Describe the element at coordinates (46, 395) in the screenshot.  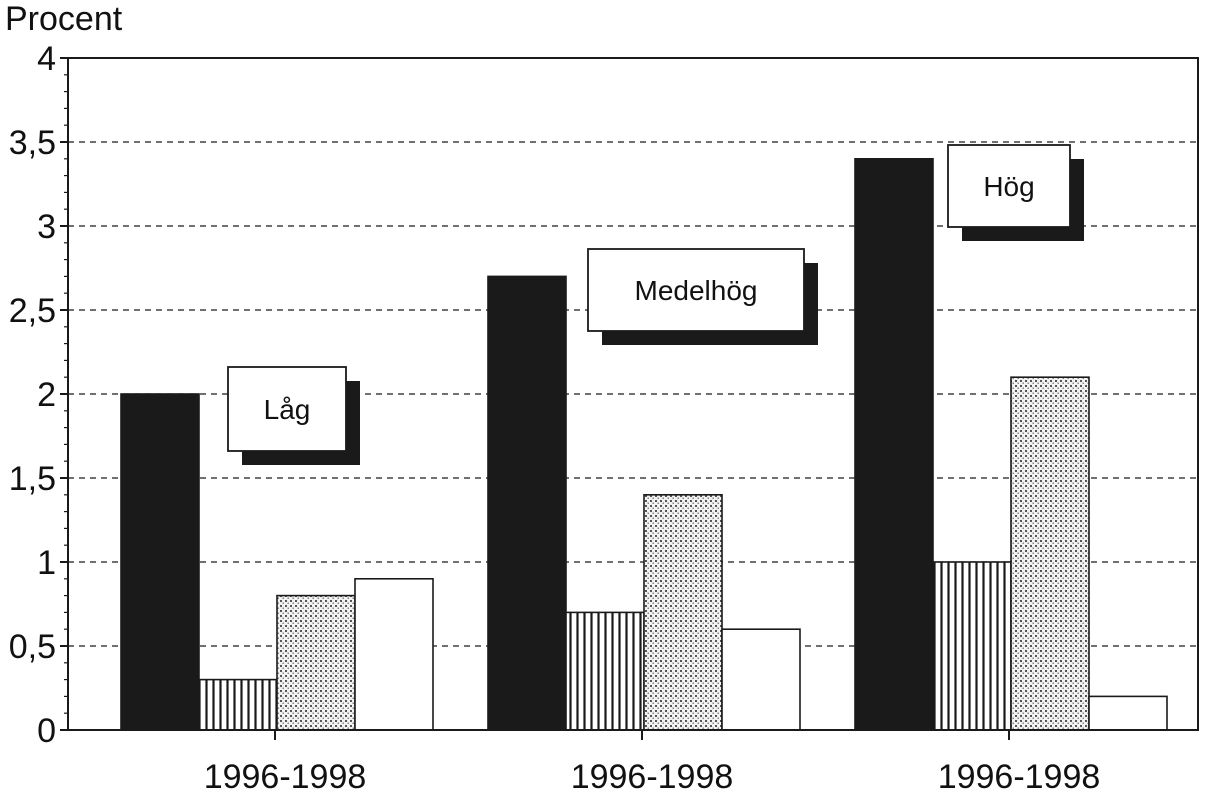
I see `y-tick-label: 2` at that location.